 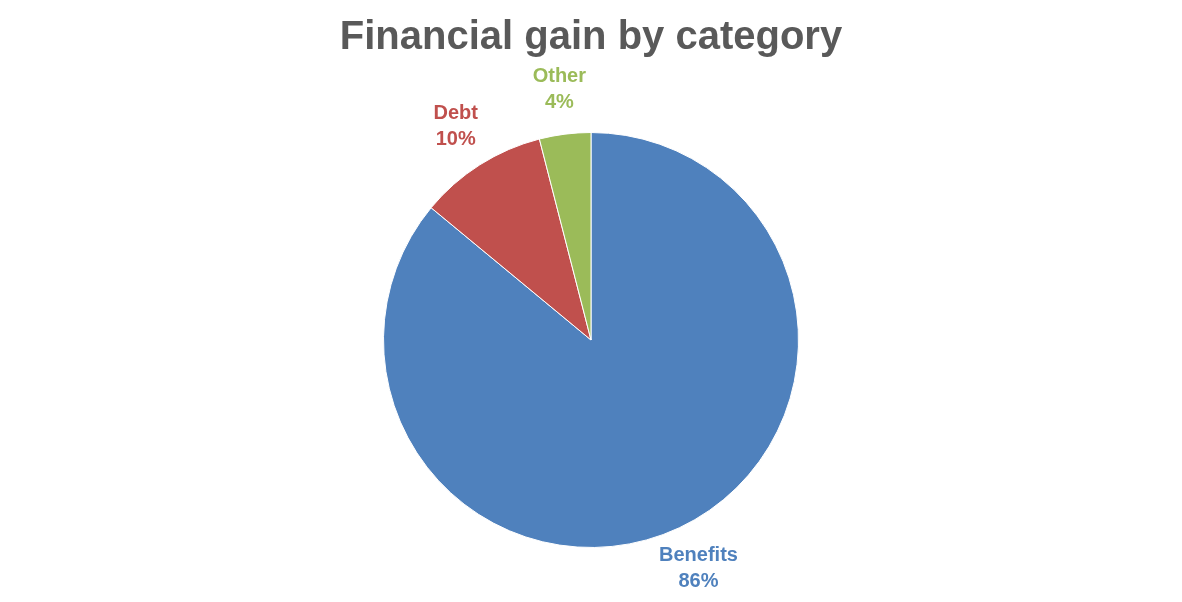 What do you see at coordinates (456, 112) in the screenshot?
I see `slice-label: Debt` at bounding box center [456, 112].